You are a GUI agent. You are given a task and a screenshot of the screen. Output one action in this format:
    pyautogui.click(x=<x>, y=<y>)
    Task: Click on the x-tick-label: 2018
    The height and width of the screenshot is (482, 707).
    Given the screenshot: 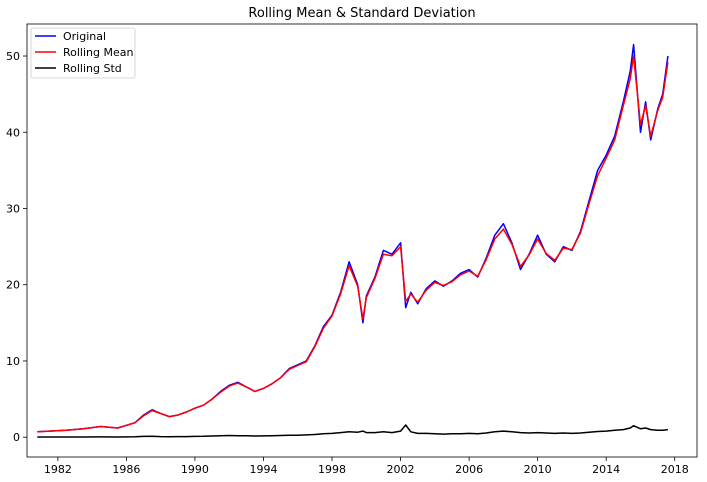 What is the action you would take?
    pyautogui.click(x=675, y=469)
    